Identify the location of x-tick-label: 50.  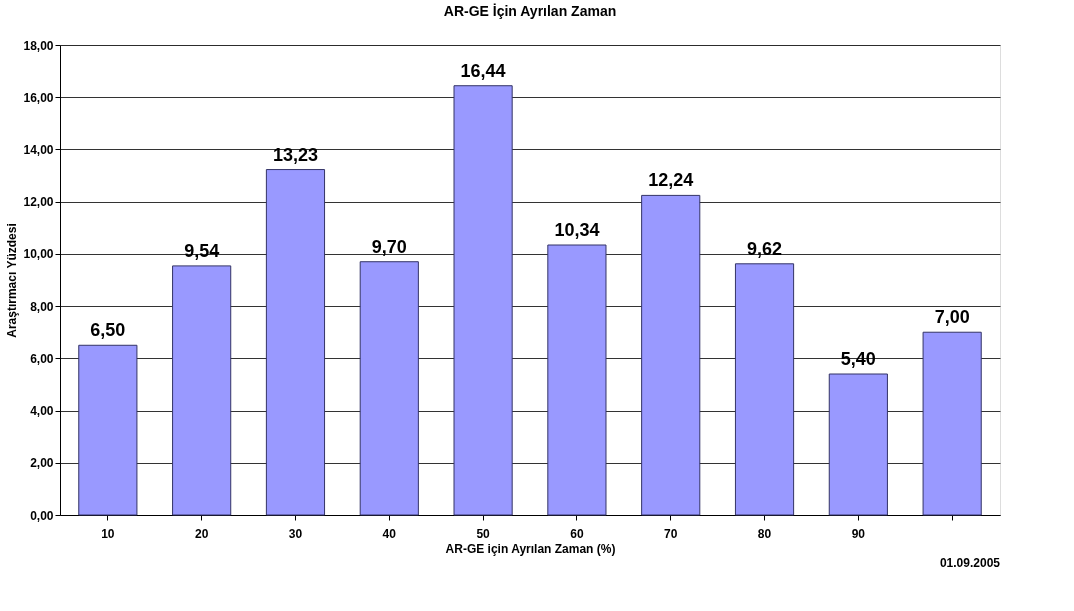
(483, 533).